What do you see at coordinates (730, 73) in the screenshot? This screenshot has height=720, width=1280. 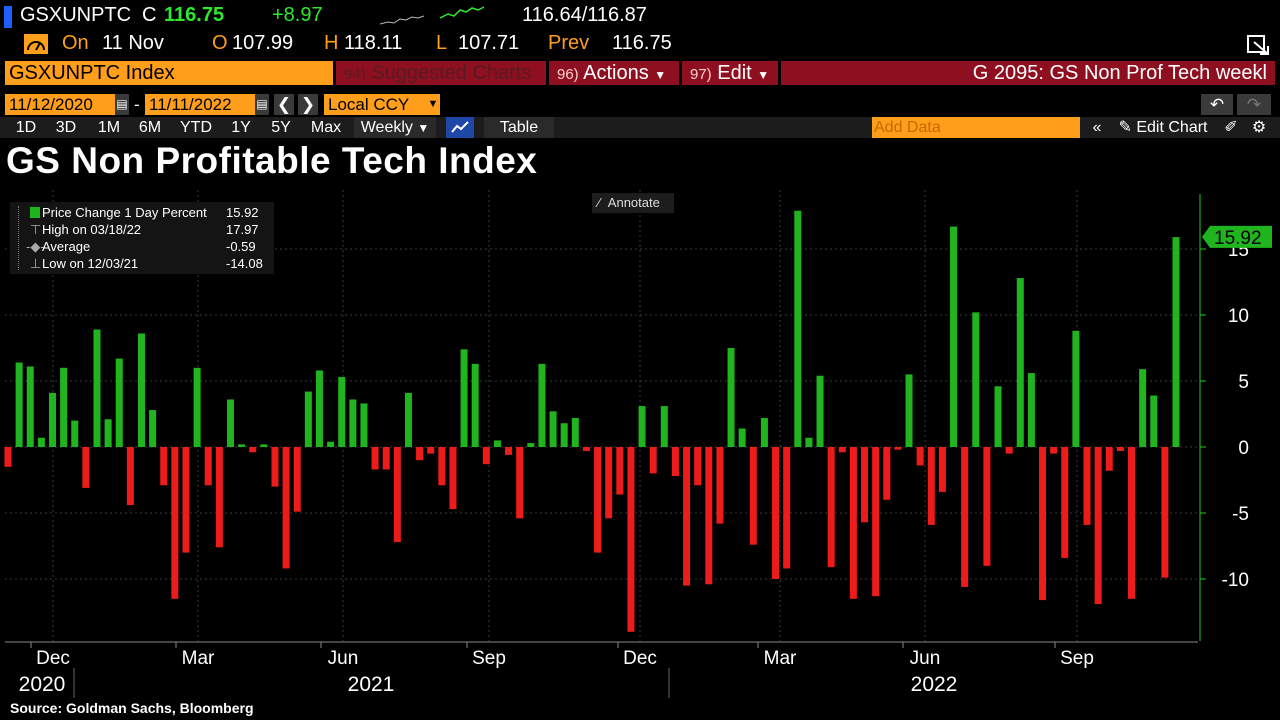 I see `edit-menu: 97) Edit ▼` at bounding box center [730, 73].